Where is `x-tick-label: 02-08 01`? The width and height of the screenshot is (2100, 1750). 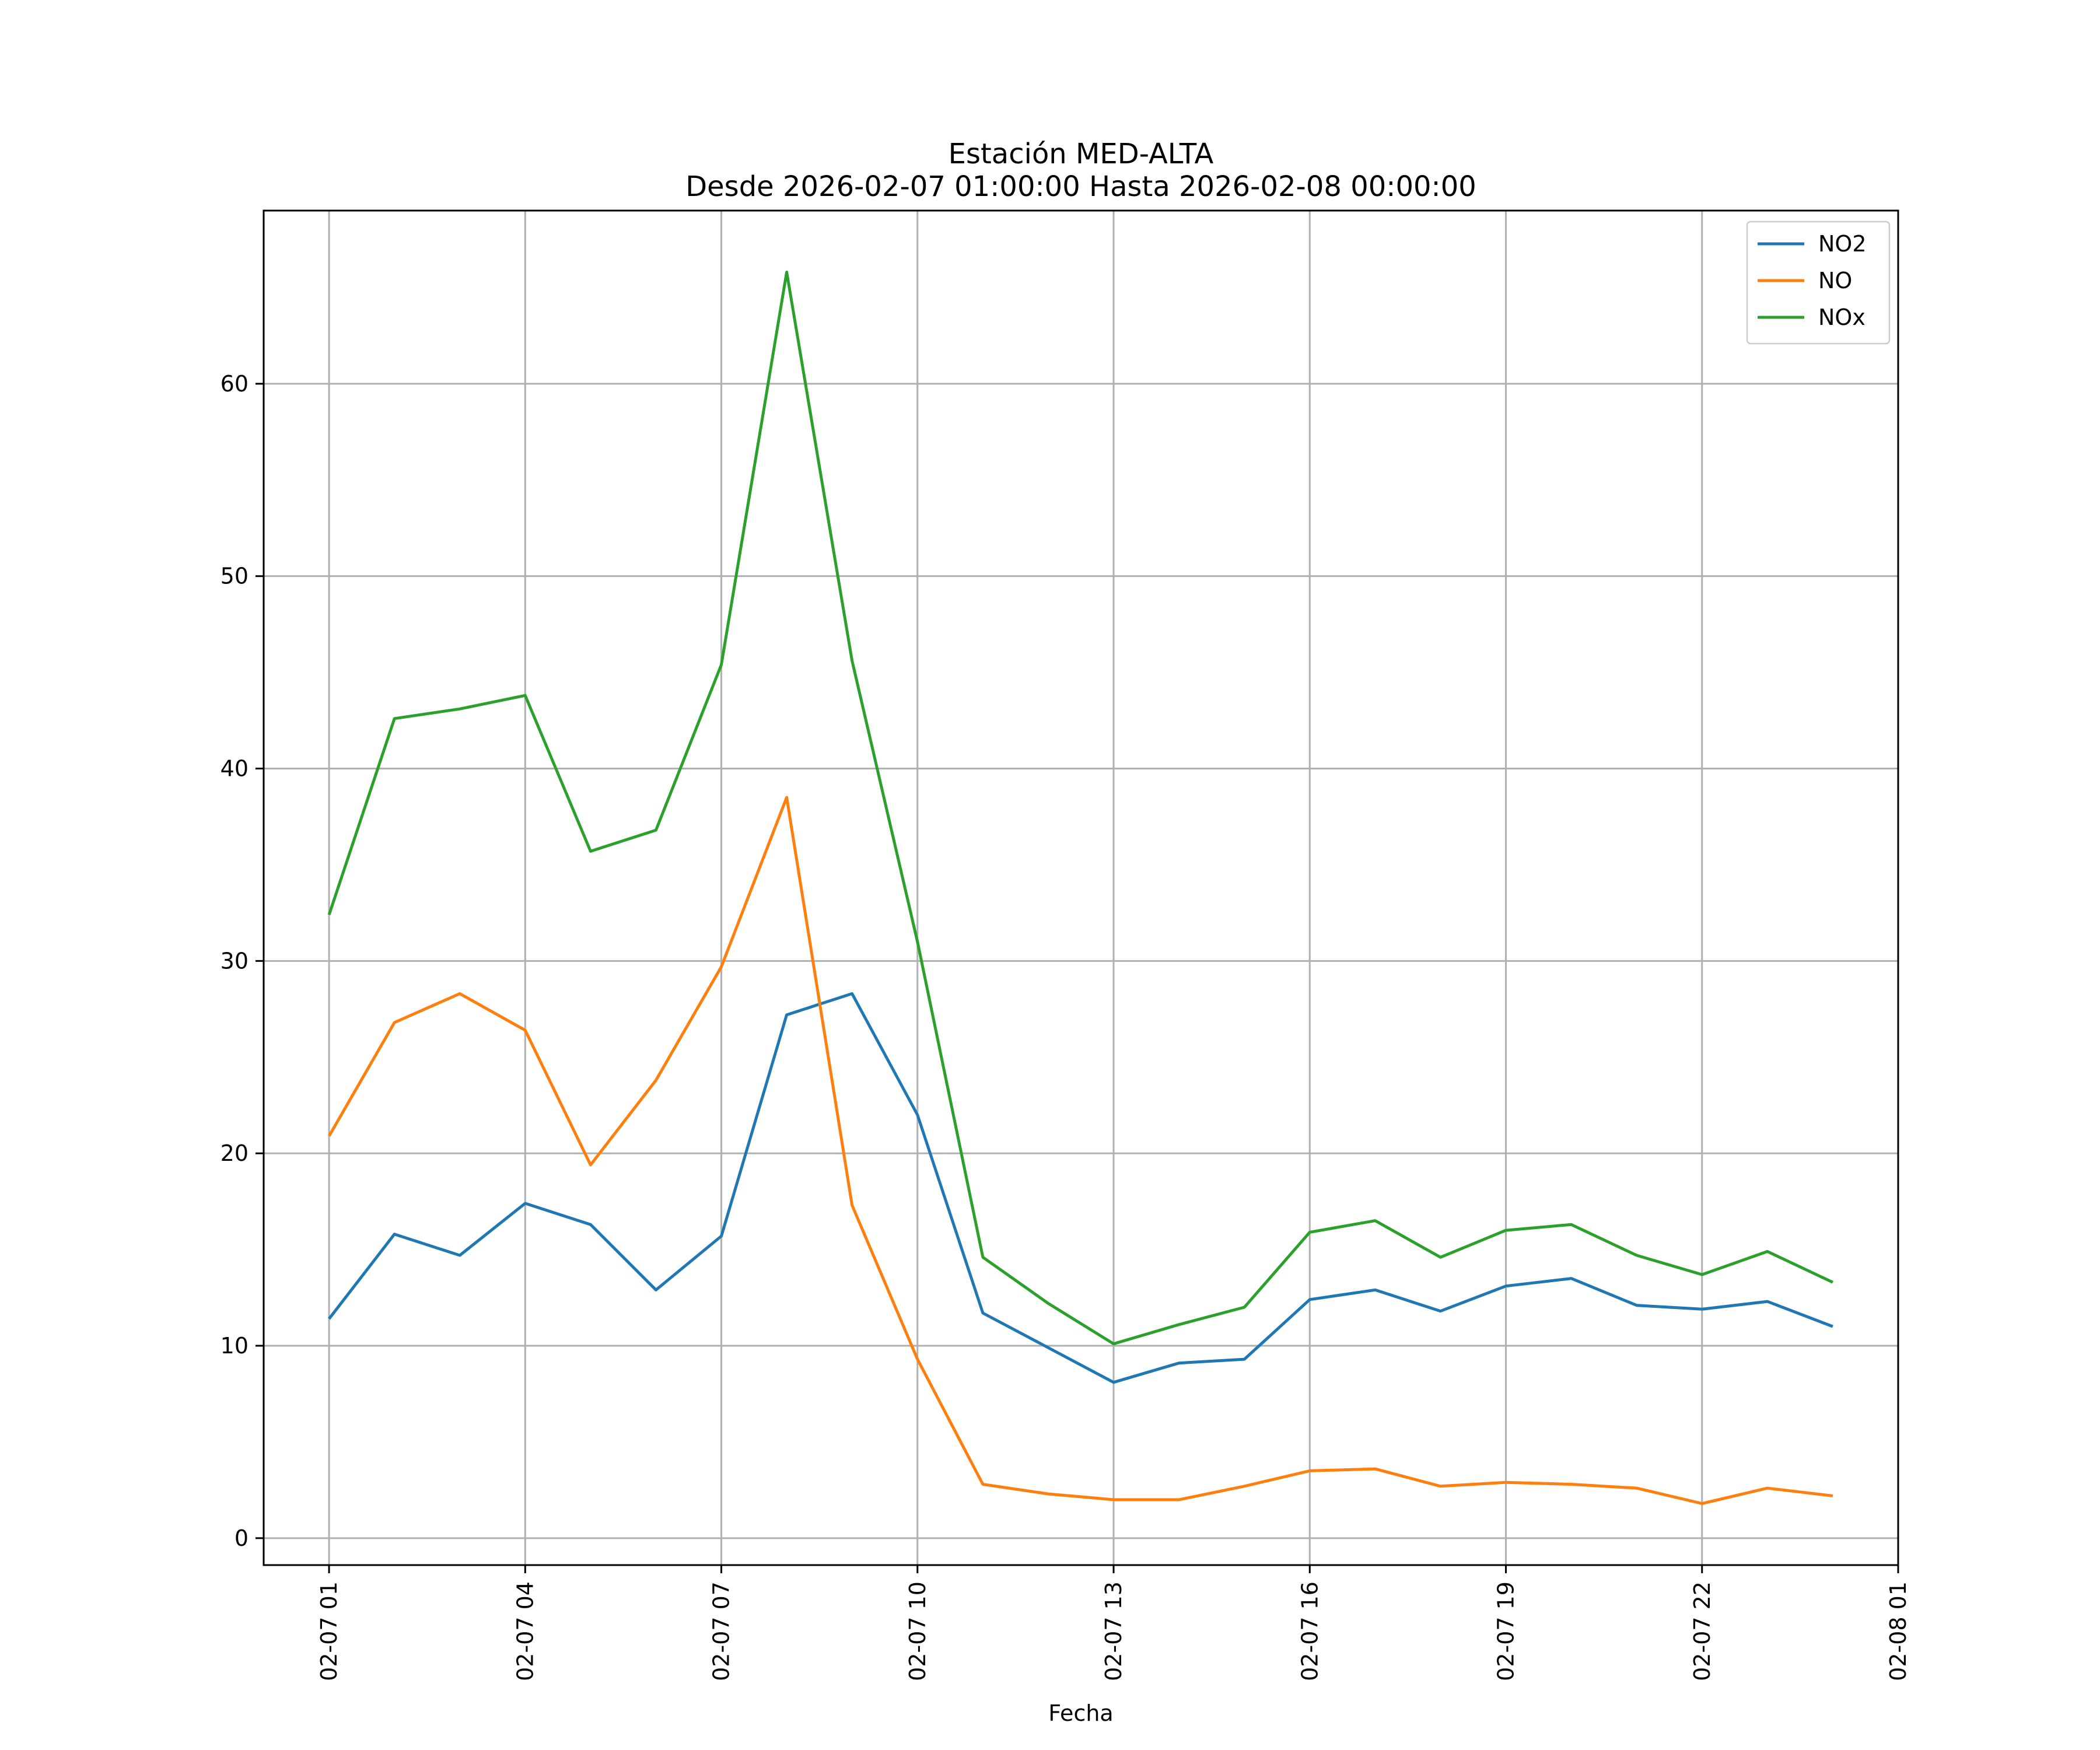 x-tick-label: 02-08 01 is located at coordinates (1898, 1631).